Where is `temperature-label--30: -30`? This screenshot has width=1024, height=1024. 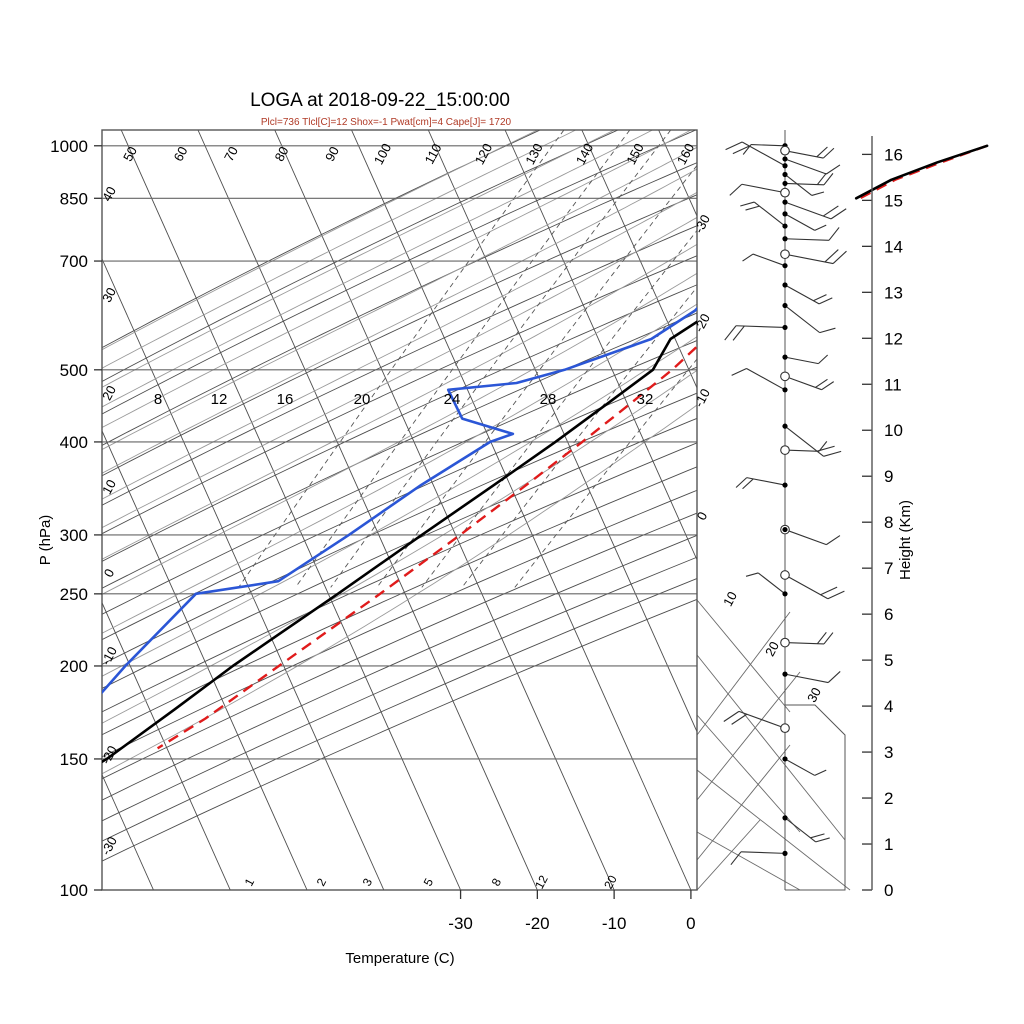 temperature-label--30: -30 is located at coordinates (460, 923).